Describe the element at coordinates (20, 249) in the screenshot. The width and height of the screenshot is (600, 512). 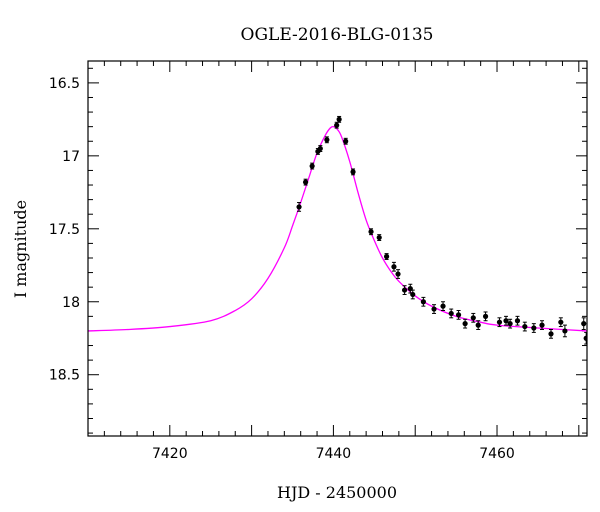
I see `y-axis-label: I magnitude` at that location.